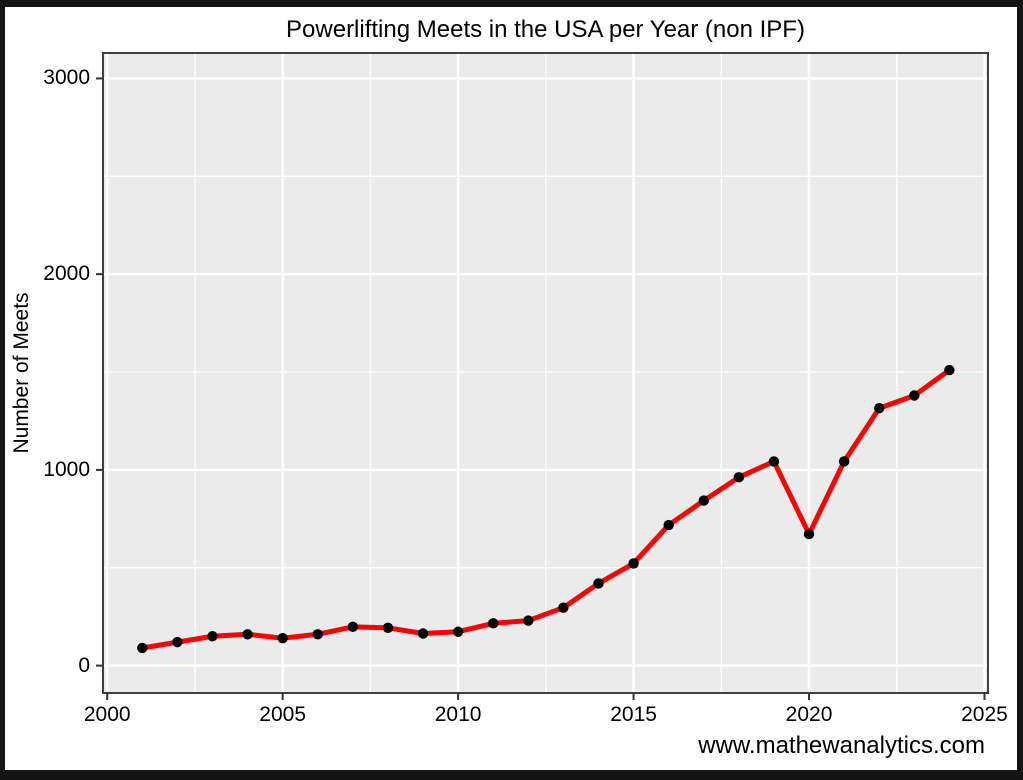 Image resolution: width=1023 pixels, height=780 pixels. What do you see at coordinates (66, 274) in the screenshot?
I see `y-tick-label: 2000` at bounding box center [66, 274].